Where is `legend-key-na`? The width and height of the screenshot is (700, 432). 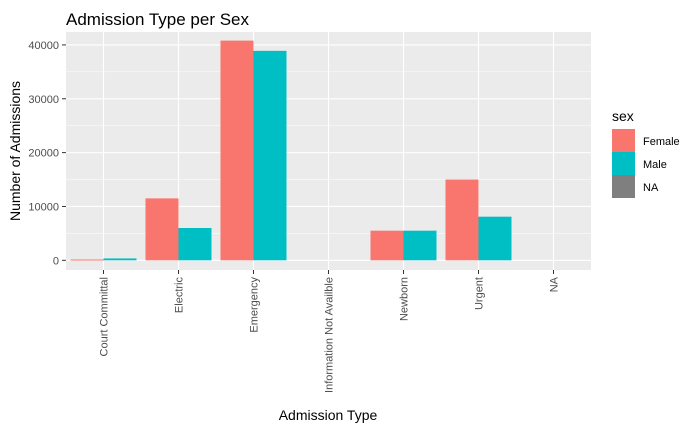 legend-key-na is located at coordinates (623, 186).